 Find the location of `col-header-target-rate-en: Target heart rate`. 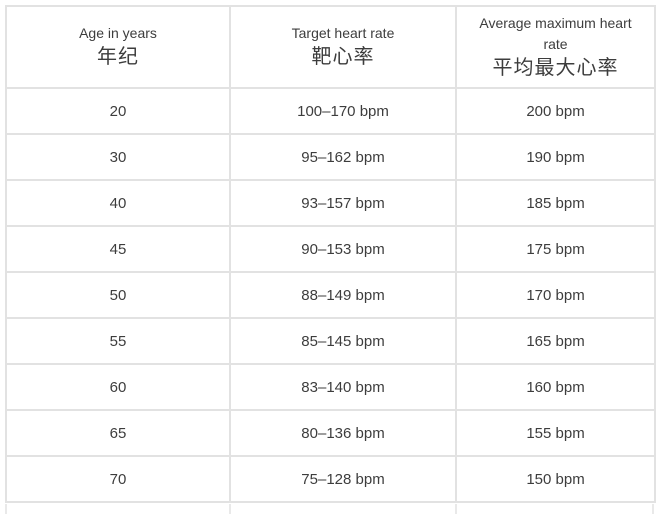

col-header-target-rate-en: Target heart rate is located at coordinates (343, 33).